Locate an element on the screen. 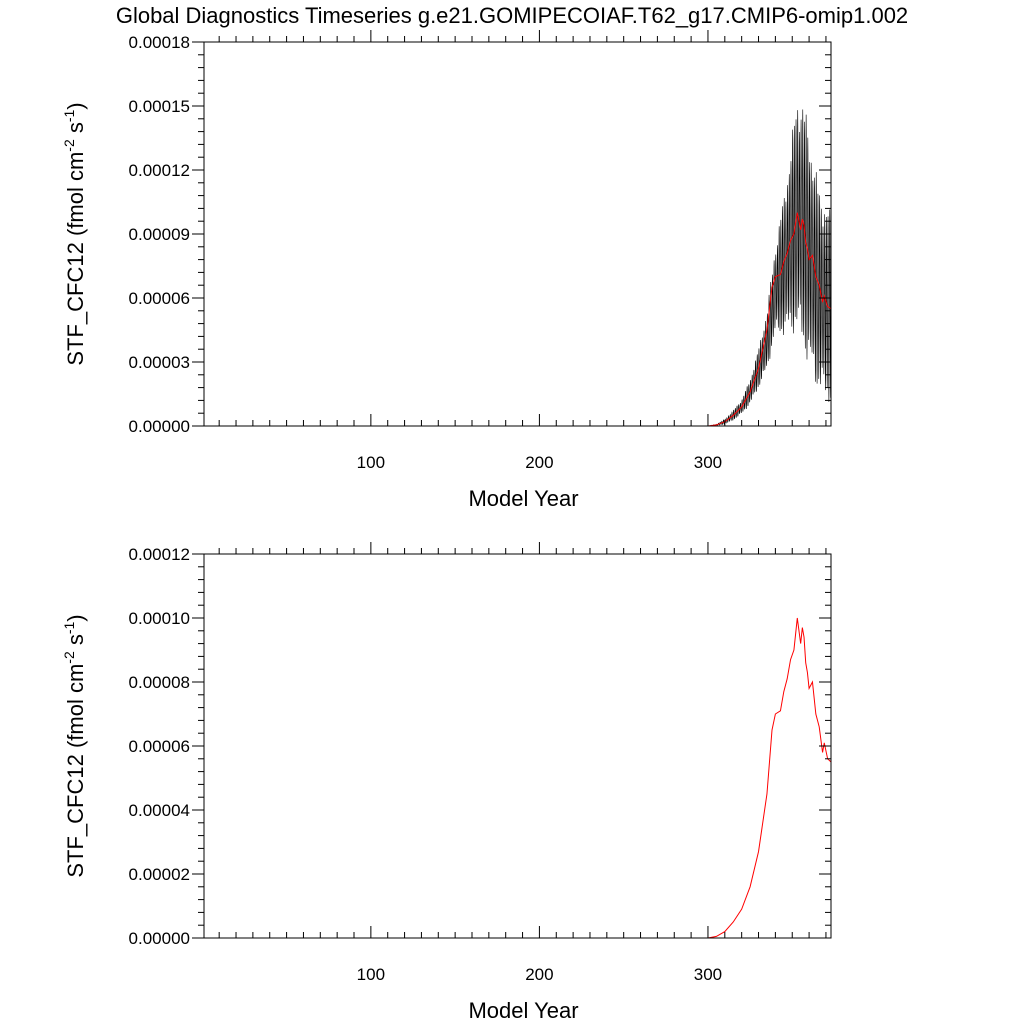 The width and height of the screenshot is (1024, 1024). series-line-annual is located at coordinates (518, 319).